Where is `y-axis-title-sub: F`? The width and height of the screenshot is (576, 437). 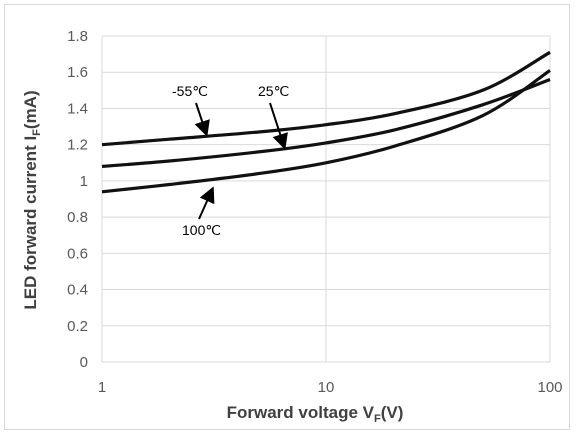 y-axis-title-sub: F is located at coordinates (37, 132).